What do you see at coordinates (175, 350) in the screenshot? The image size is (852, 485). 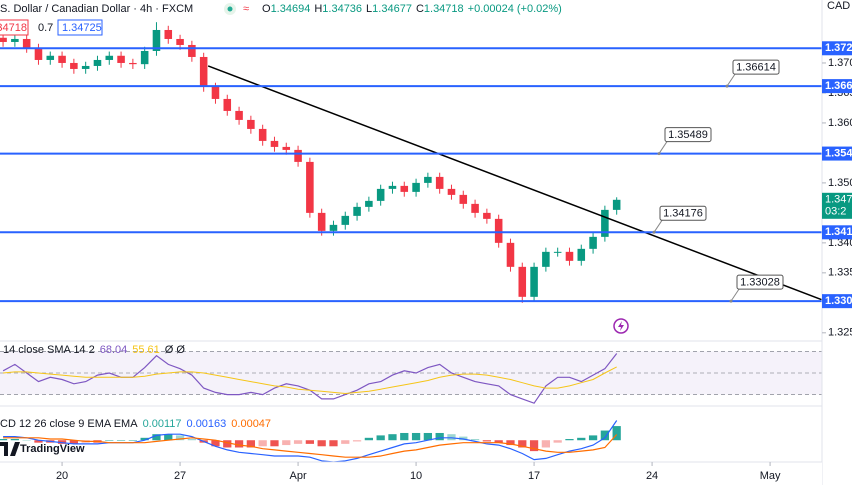 I see `indicator-flags: Ø Ø` at bounding box center [175, 350].